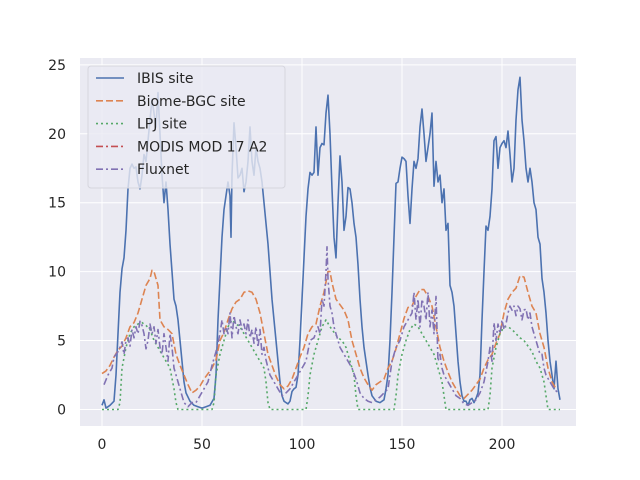 This screenshot has width=640, height=480. What do you see at coordinates (102, 445) in the screenshot?
I see `x-tick-label: 0` at bounding box center [102, 445].